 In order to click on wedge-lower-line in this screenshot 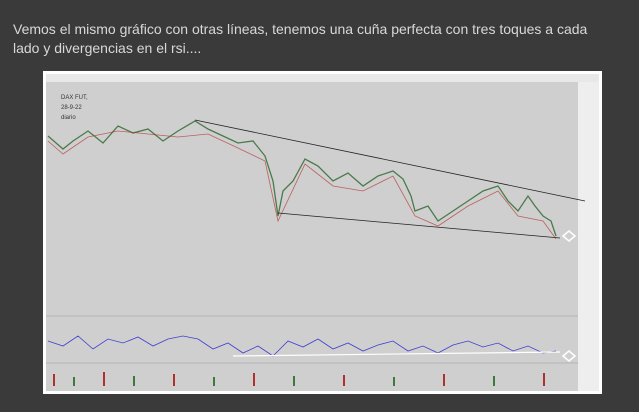, I will do `click(419, 225)`.